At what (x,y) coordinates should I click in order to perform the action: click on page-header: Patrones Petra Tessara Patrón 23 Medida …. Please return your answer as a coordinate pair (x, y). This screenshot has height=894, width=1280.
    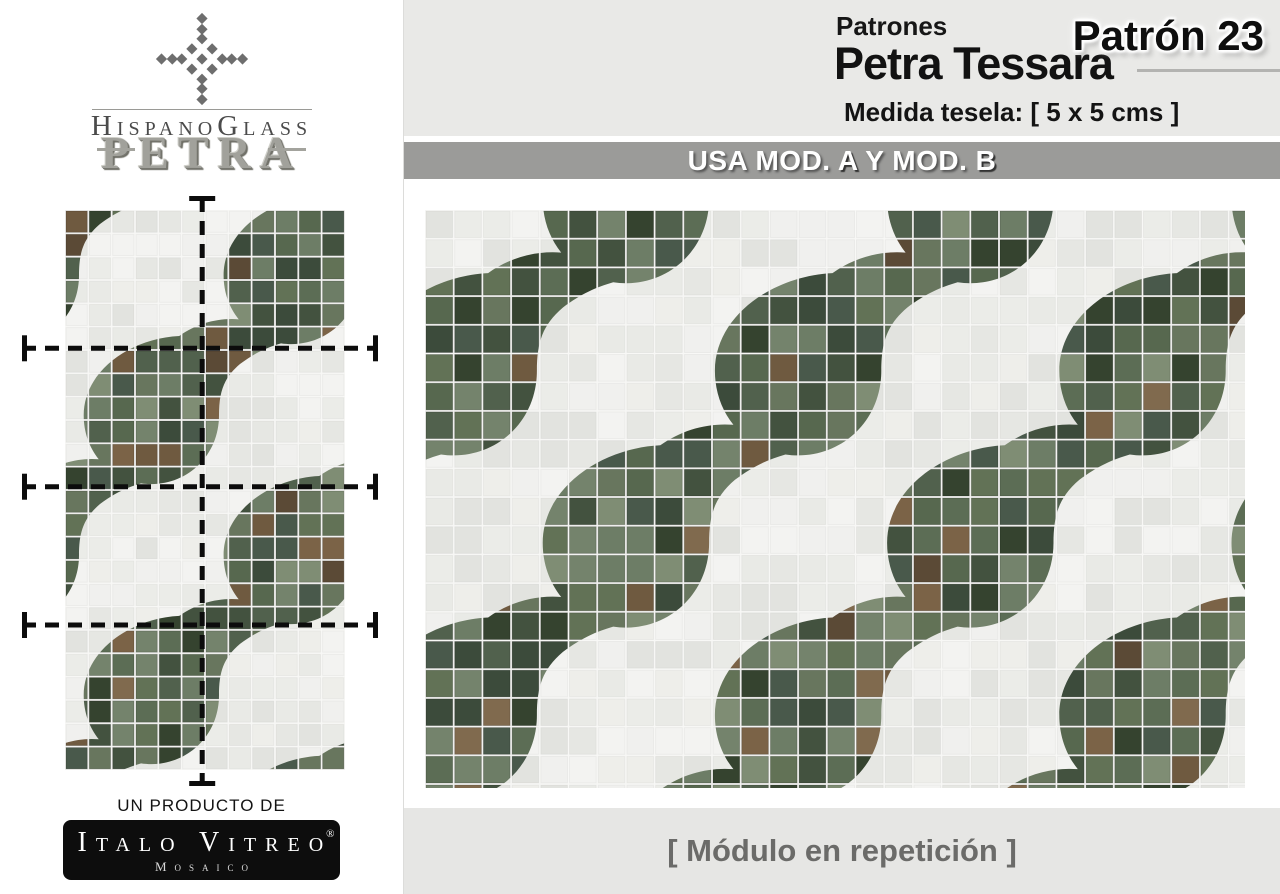
    Looking at the image, I should click on (842, 68).